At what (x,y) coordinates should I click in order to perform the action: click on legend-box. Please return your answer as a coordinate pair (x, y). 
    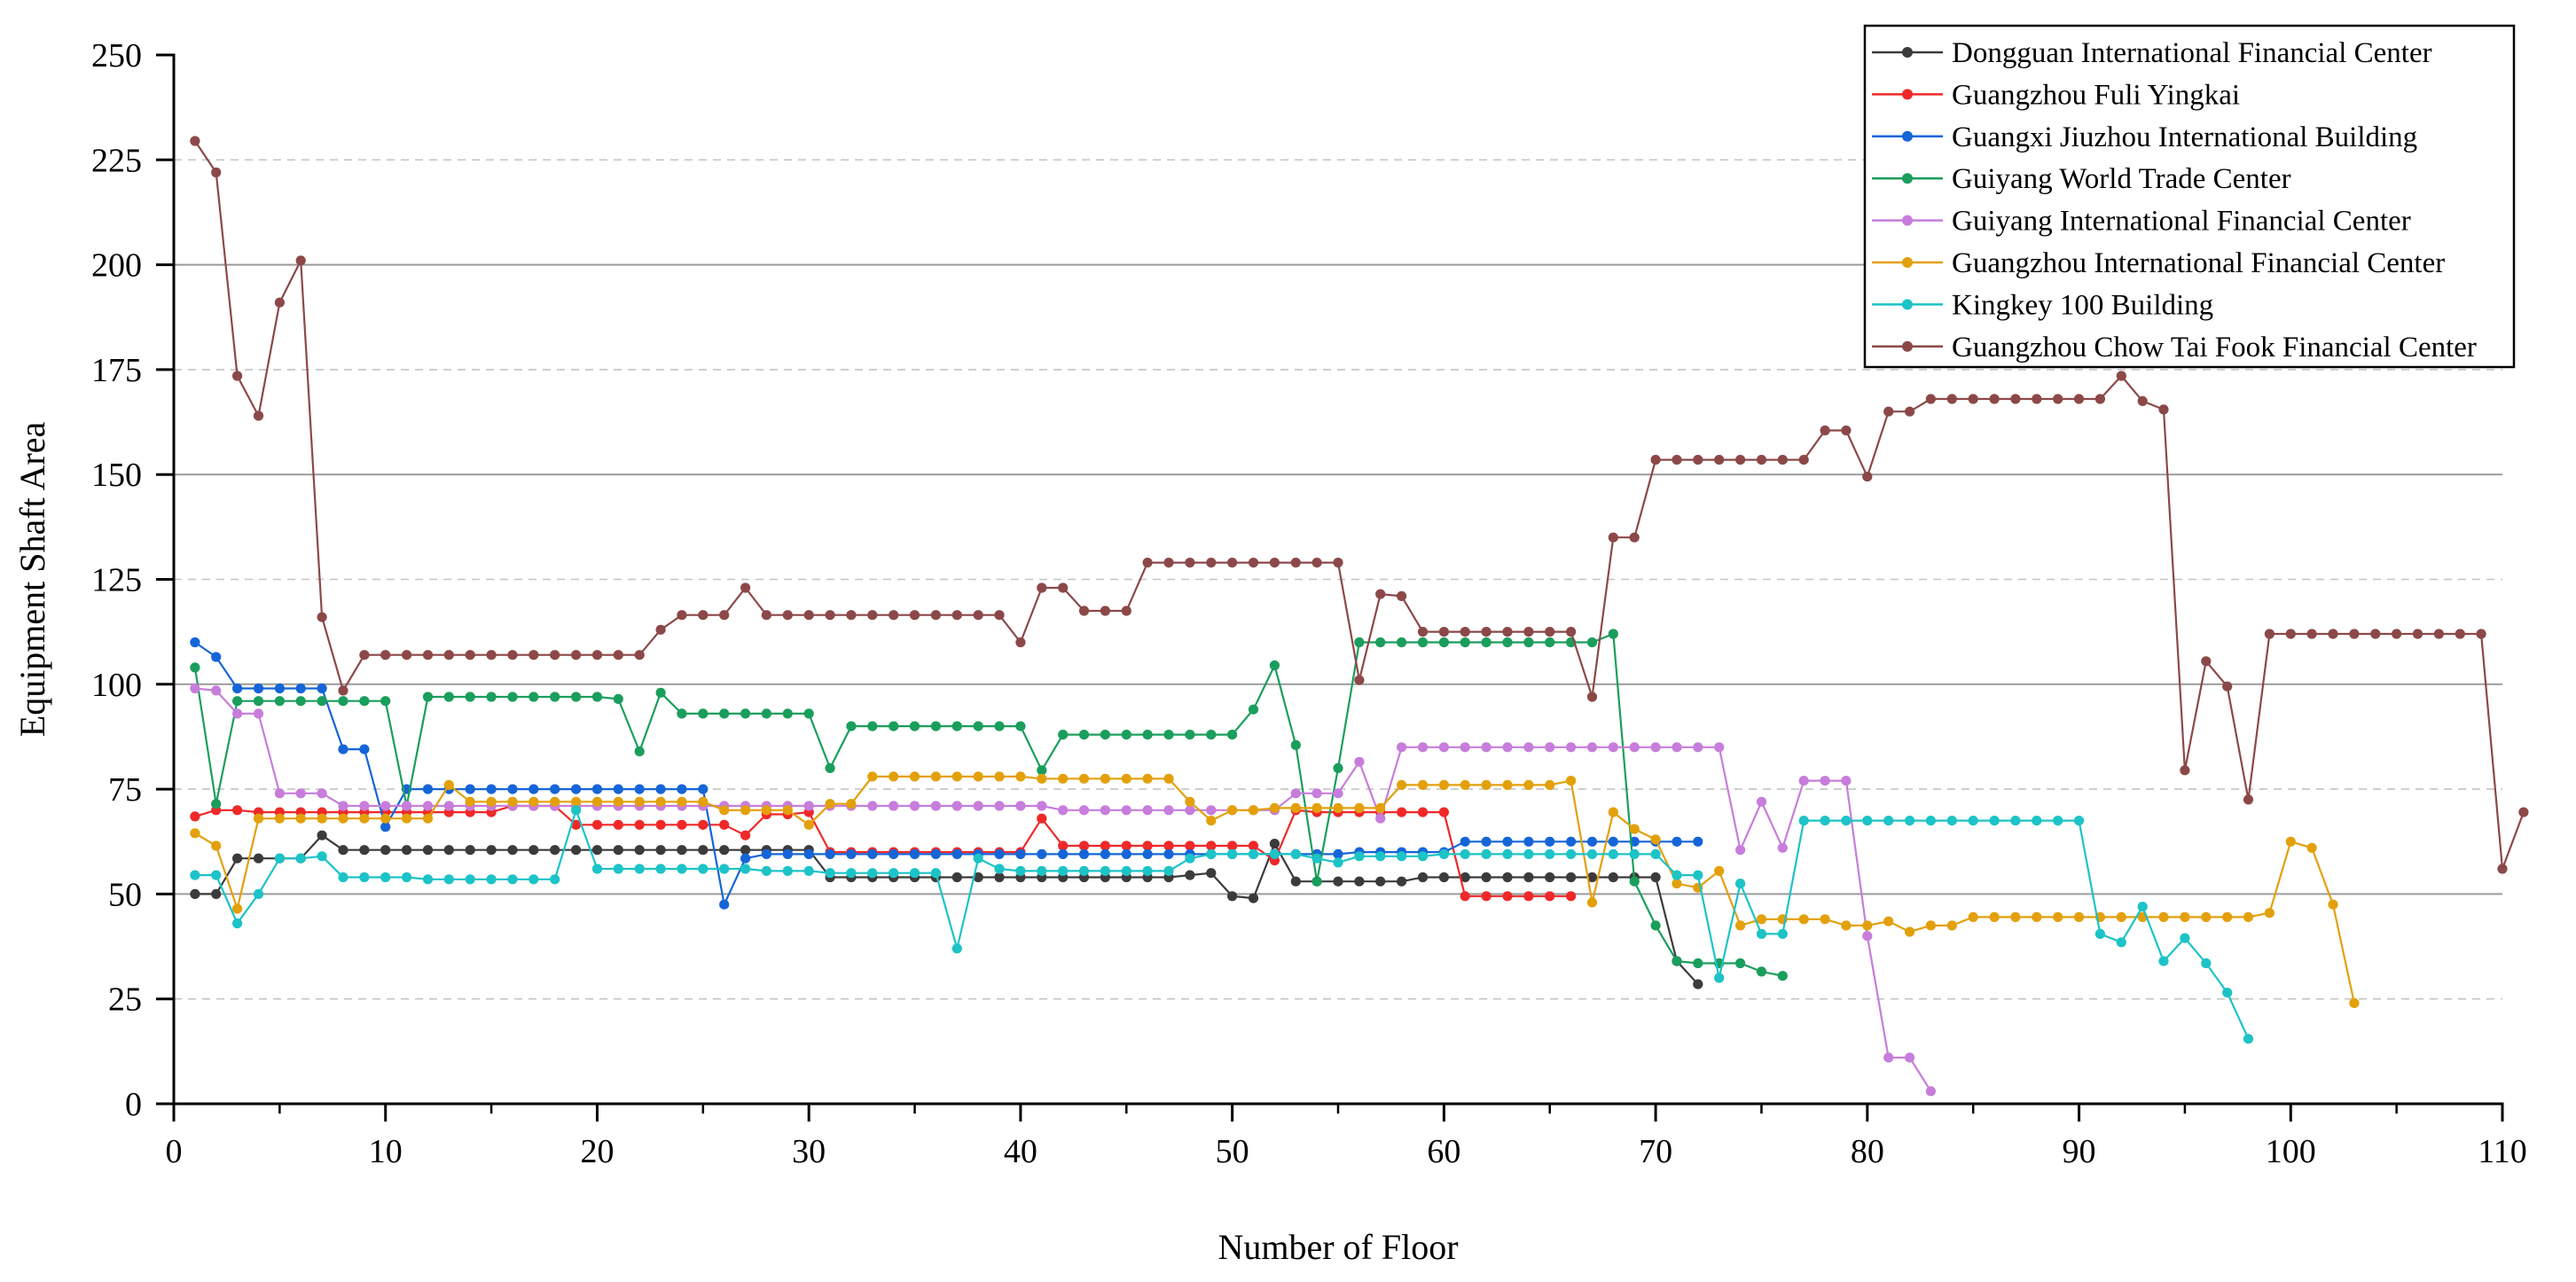
    Looking at the image, I should click on (2189, 196).